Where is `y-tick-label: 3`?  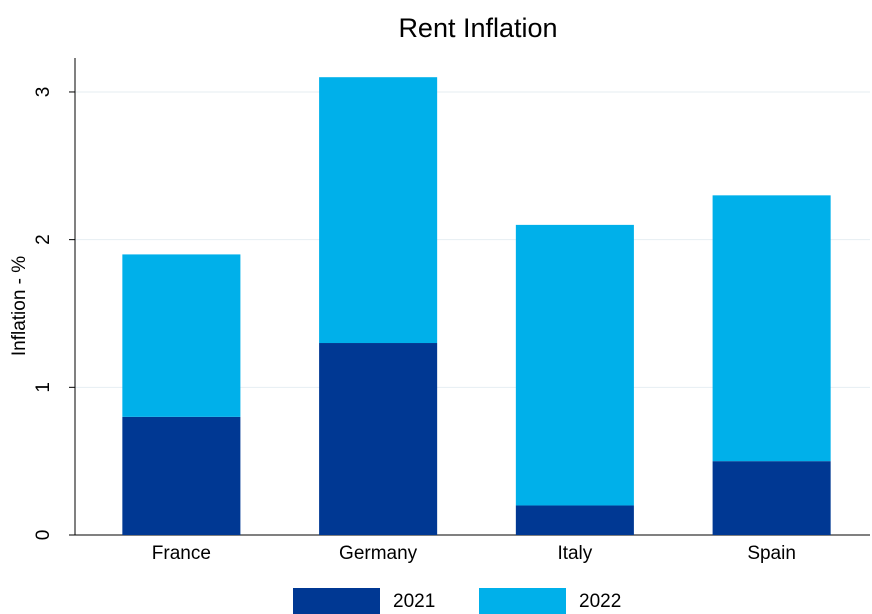
y-tick-label: 3 is located at coordinates (43, 92).